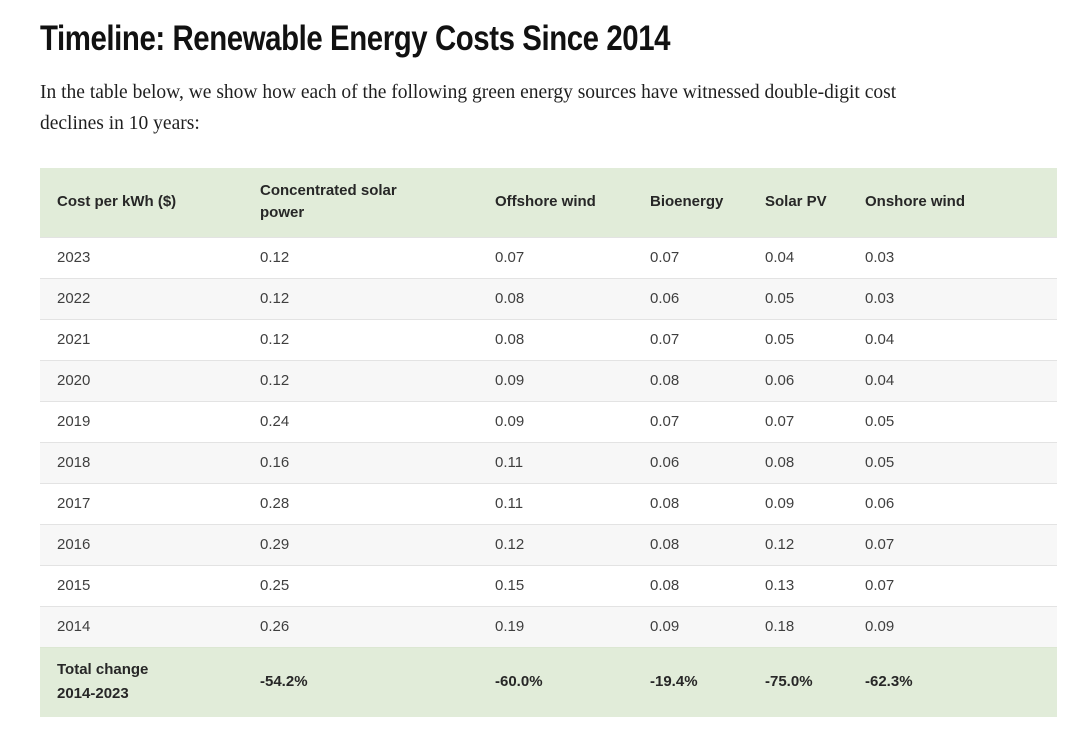 The height and width of the screenshot is (743, 1080). I want to click on total-value-cell: -62.3%, so click(952, 681).